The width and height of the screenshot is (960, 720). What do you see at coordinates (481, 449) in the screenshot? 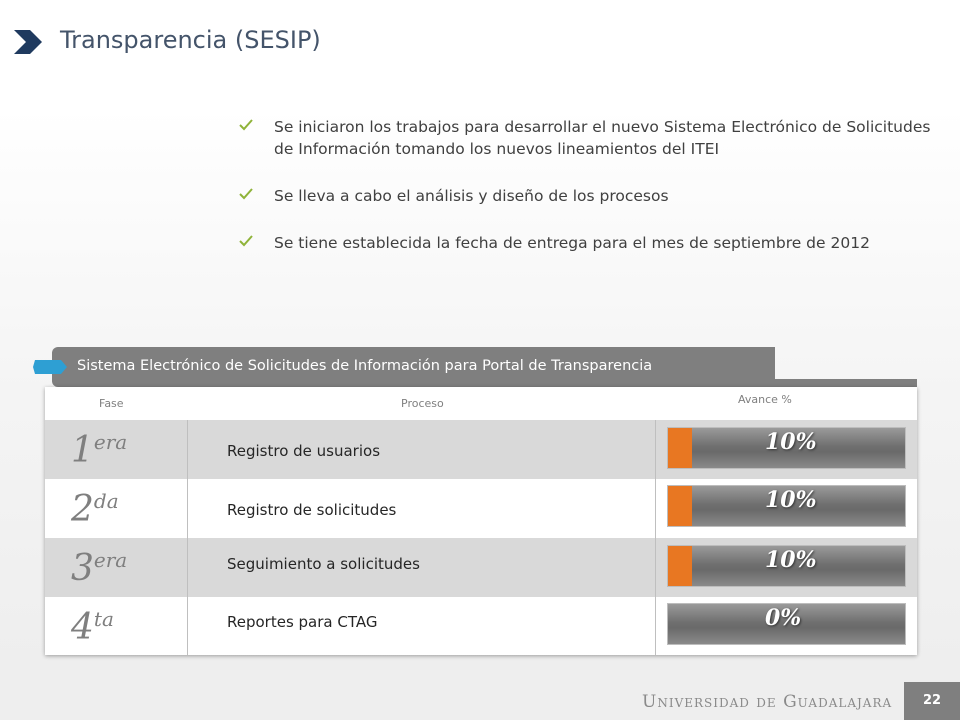
I see `table-row: 1era Registro de usuarios 10%` at bounding box center [481, 449].